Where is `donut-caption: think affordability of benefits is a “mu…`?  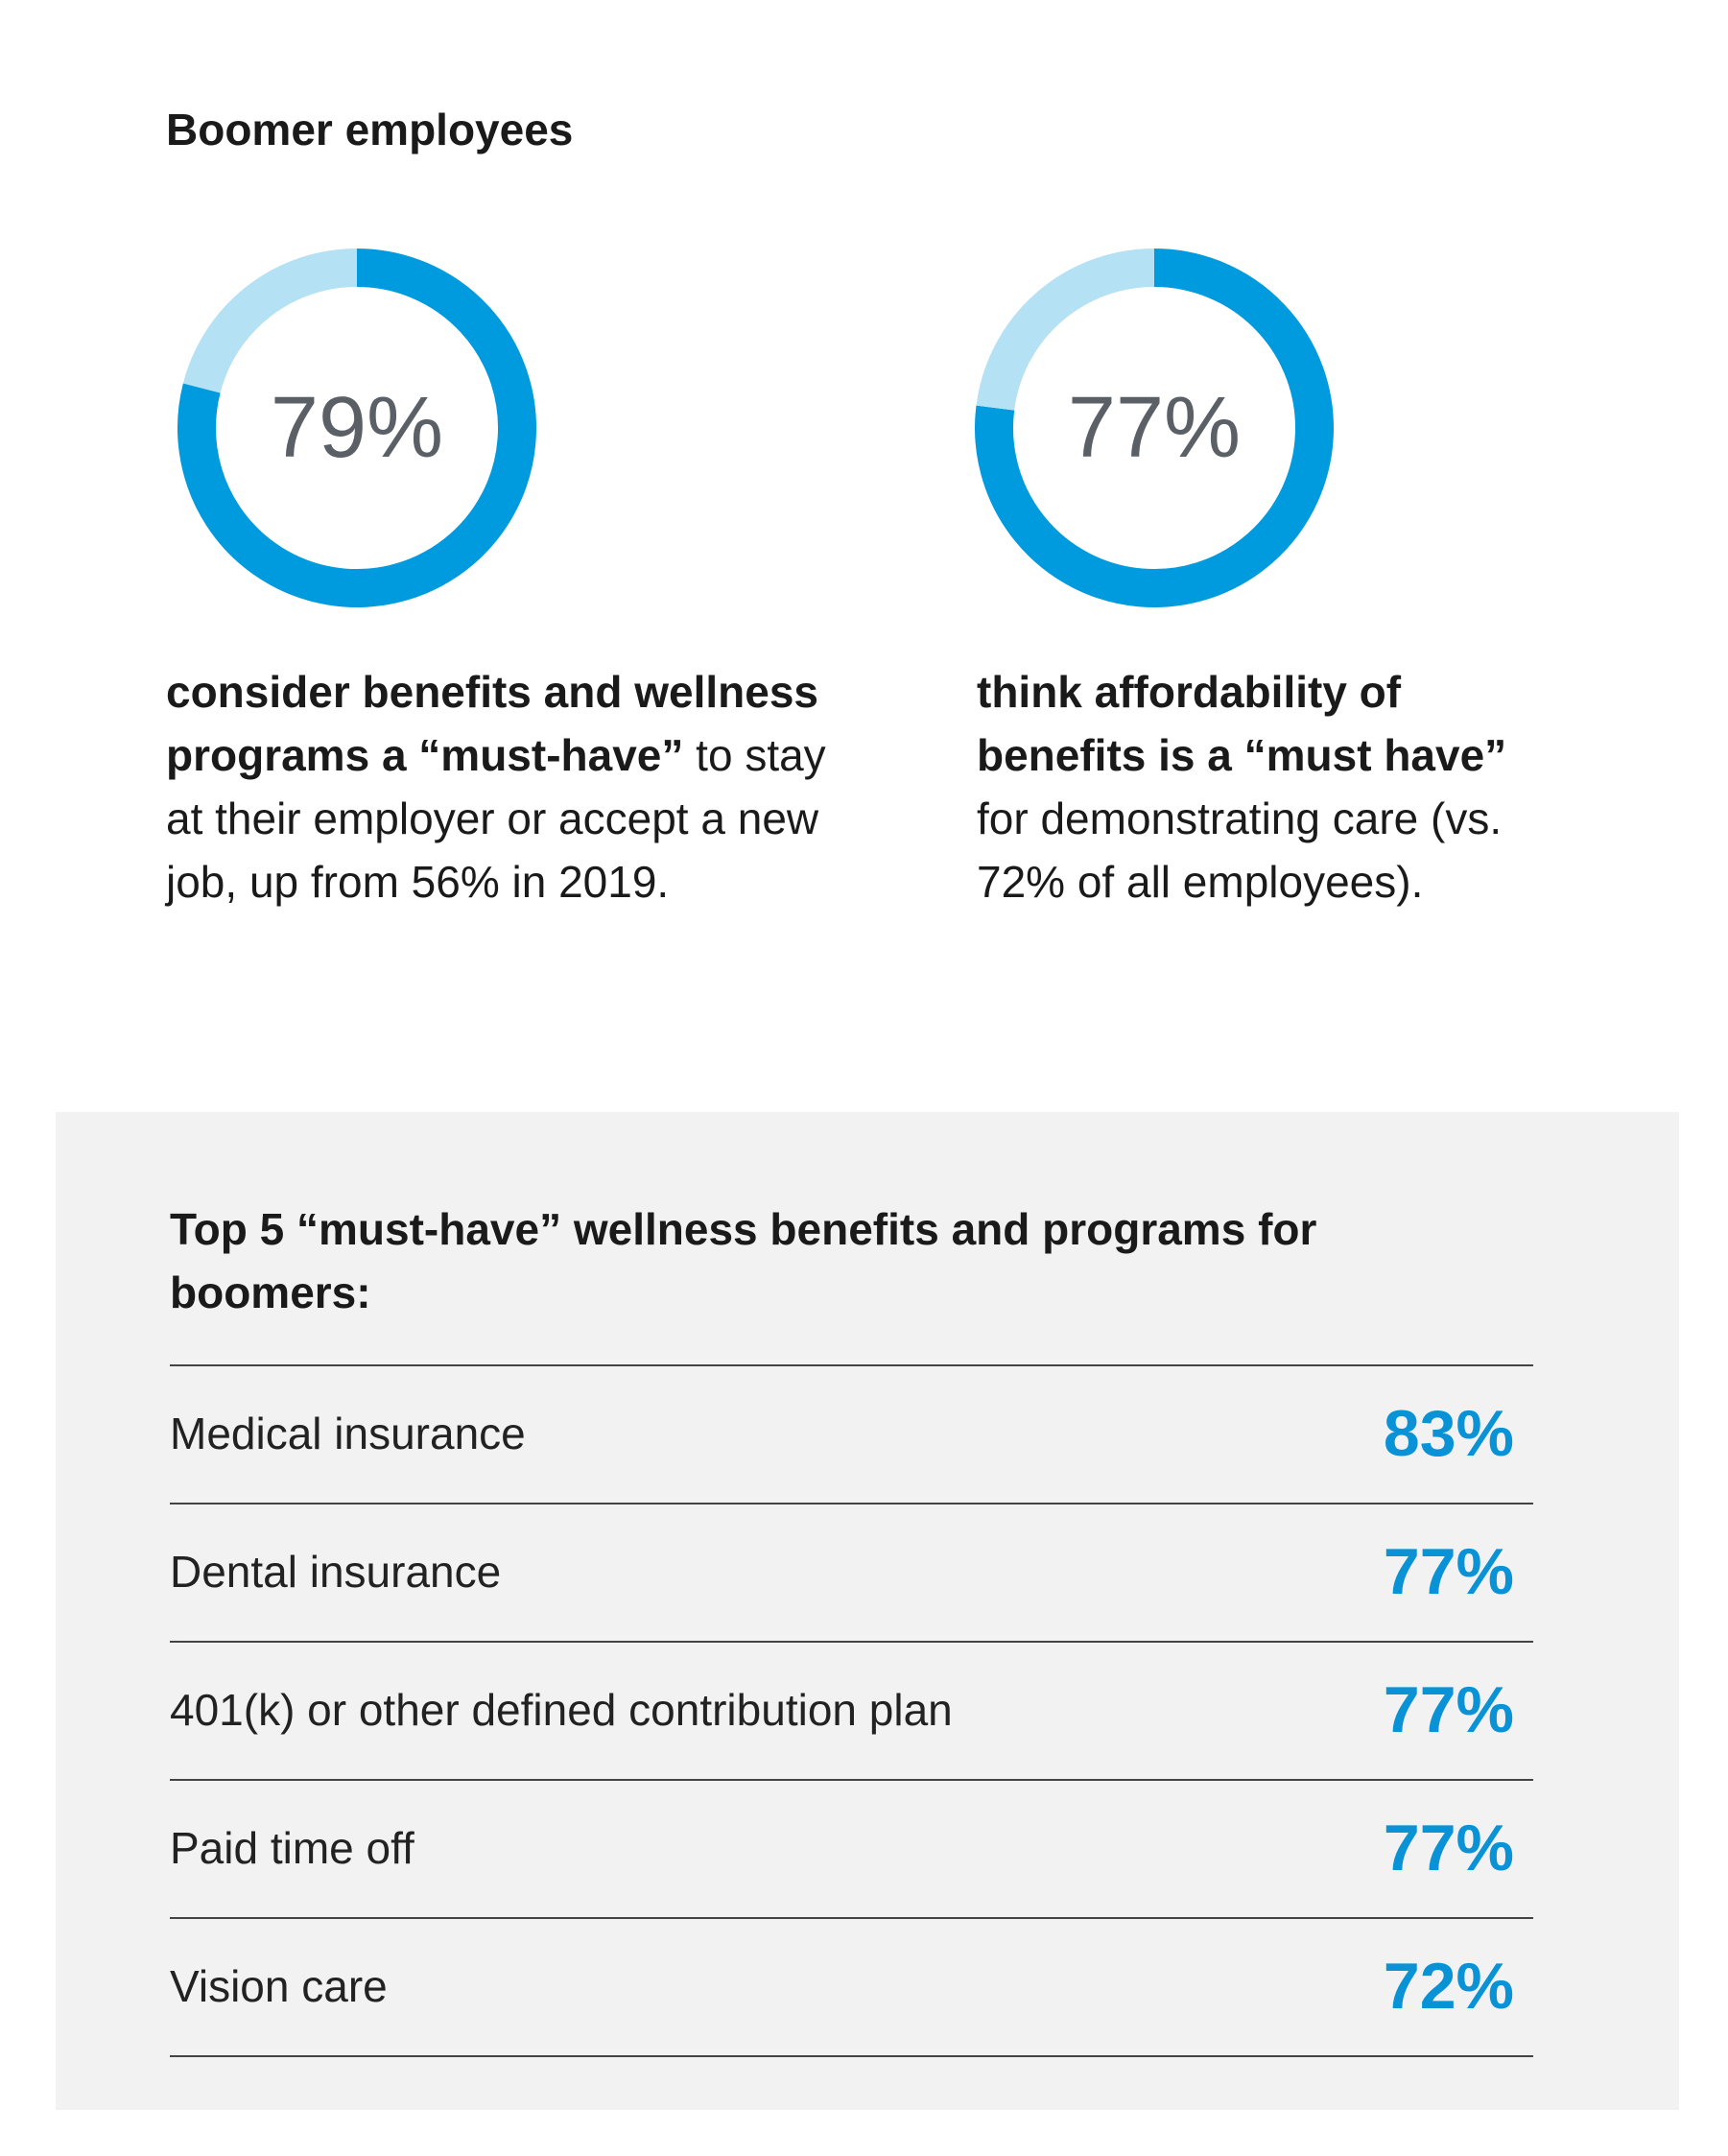 donut-caption: think affordability of benefits is a “mu… is located at coordinates (1265, 786).